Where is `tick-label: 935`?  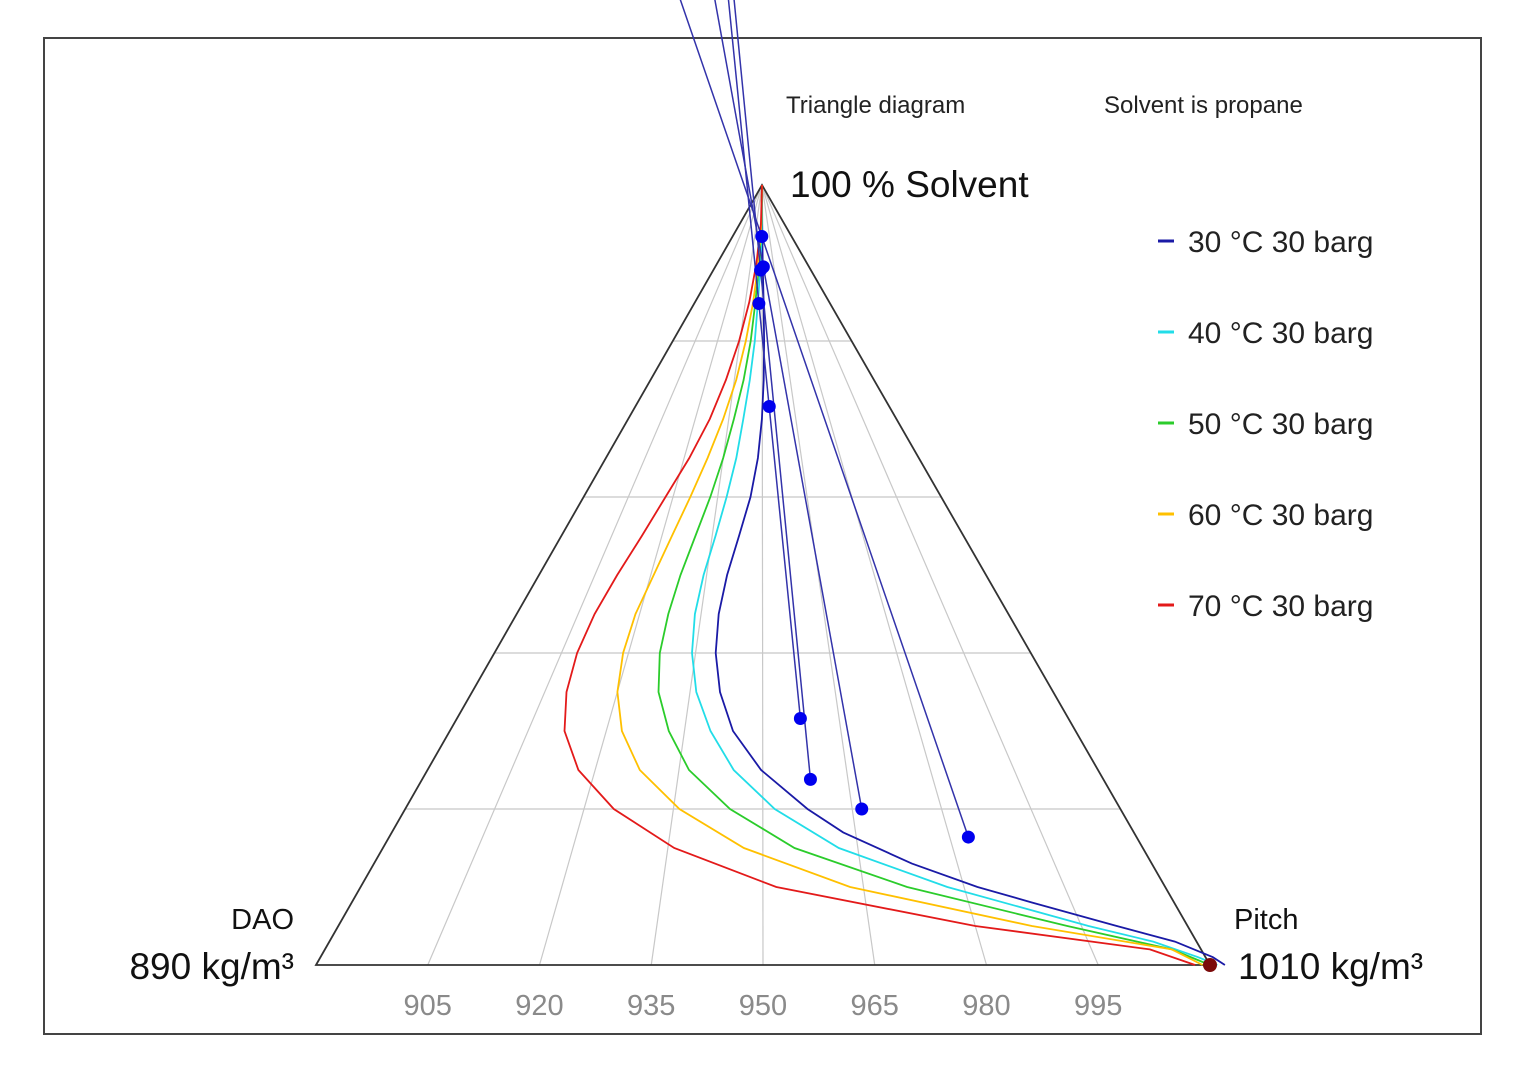 tick-label: 935 is located at coordinates (651, 1006).